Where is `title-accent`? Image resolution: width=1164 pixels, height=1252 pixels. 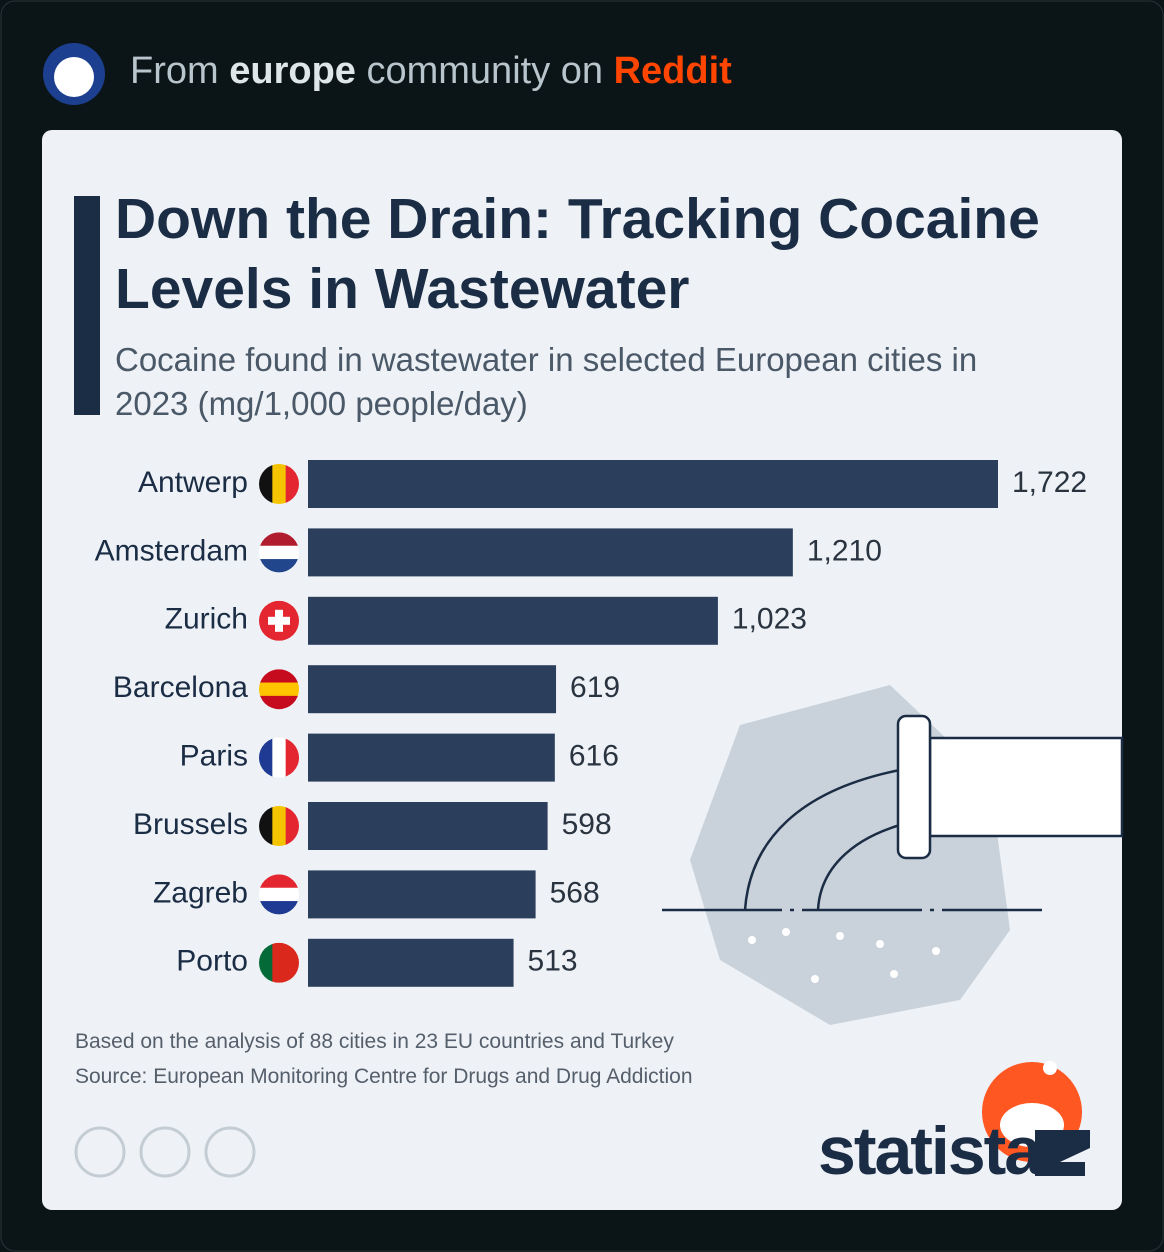 title-accent is located at coordinates (87, 305).